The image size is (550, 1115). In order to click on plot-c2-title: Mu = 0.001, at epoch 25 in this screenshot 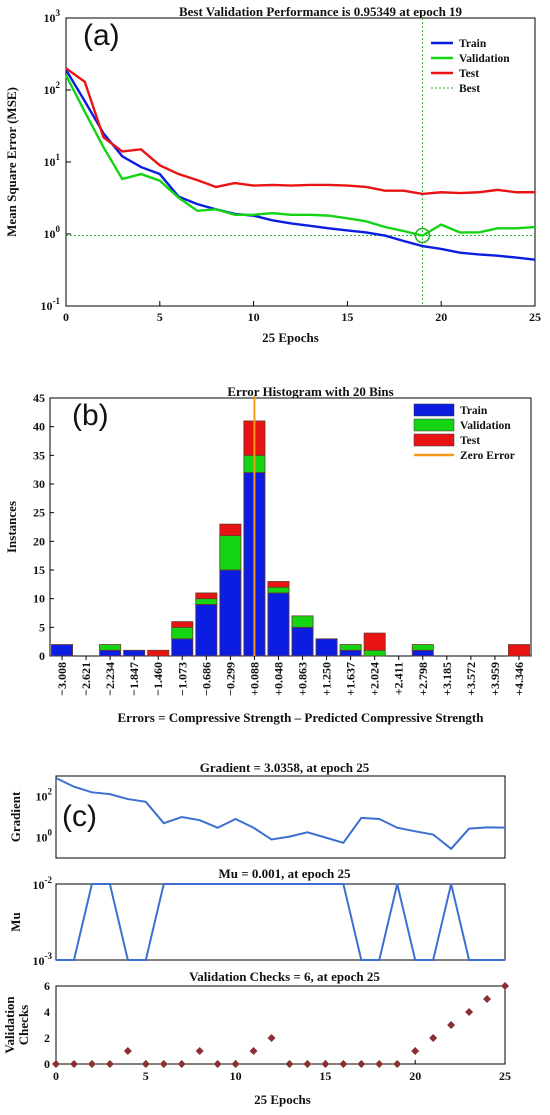, I will do `click(285, 873)`.